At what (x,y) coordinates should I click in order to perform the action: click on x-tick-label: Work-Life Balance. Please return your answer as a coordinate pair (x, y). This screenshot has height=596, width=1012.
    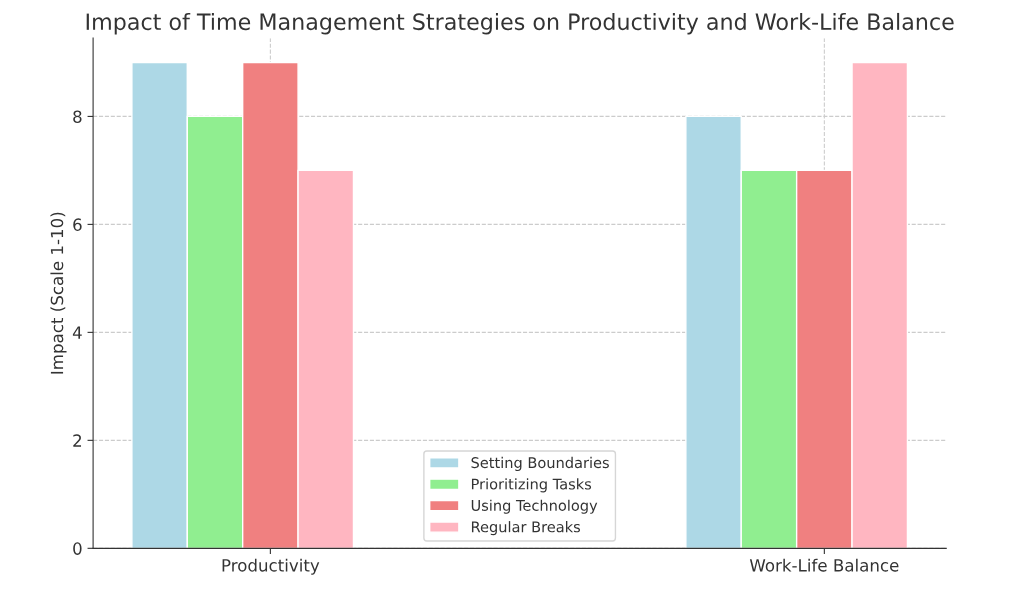
    Looking at the image, I should click on (824, 565).